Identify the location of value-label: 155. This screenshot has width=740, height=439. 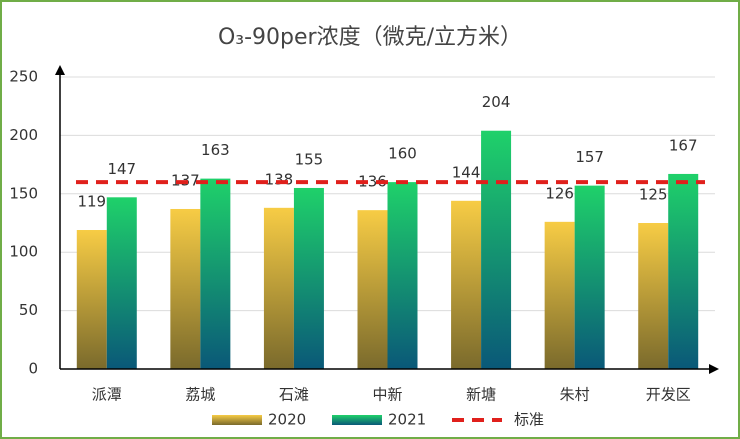
(309, 159).